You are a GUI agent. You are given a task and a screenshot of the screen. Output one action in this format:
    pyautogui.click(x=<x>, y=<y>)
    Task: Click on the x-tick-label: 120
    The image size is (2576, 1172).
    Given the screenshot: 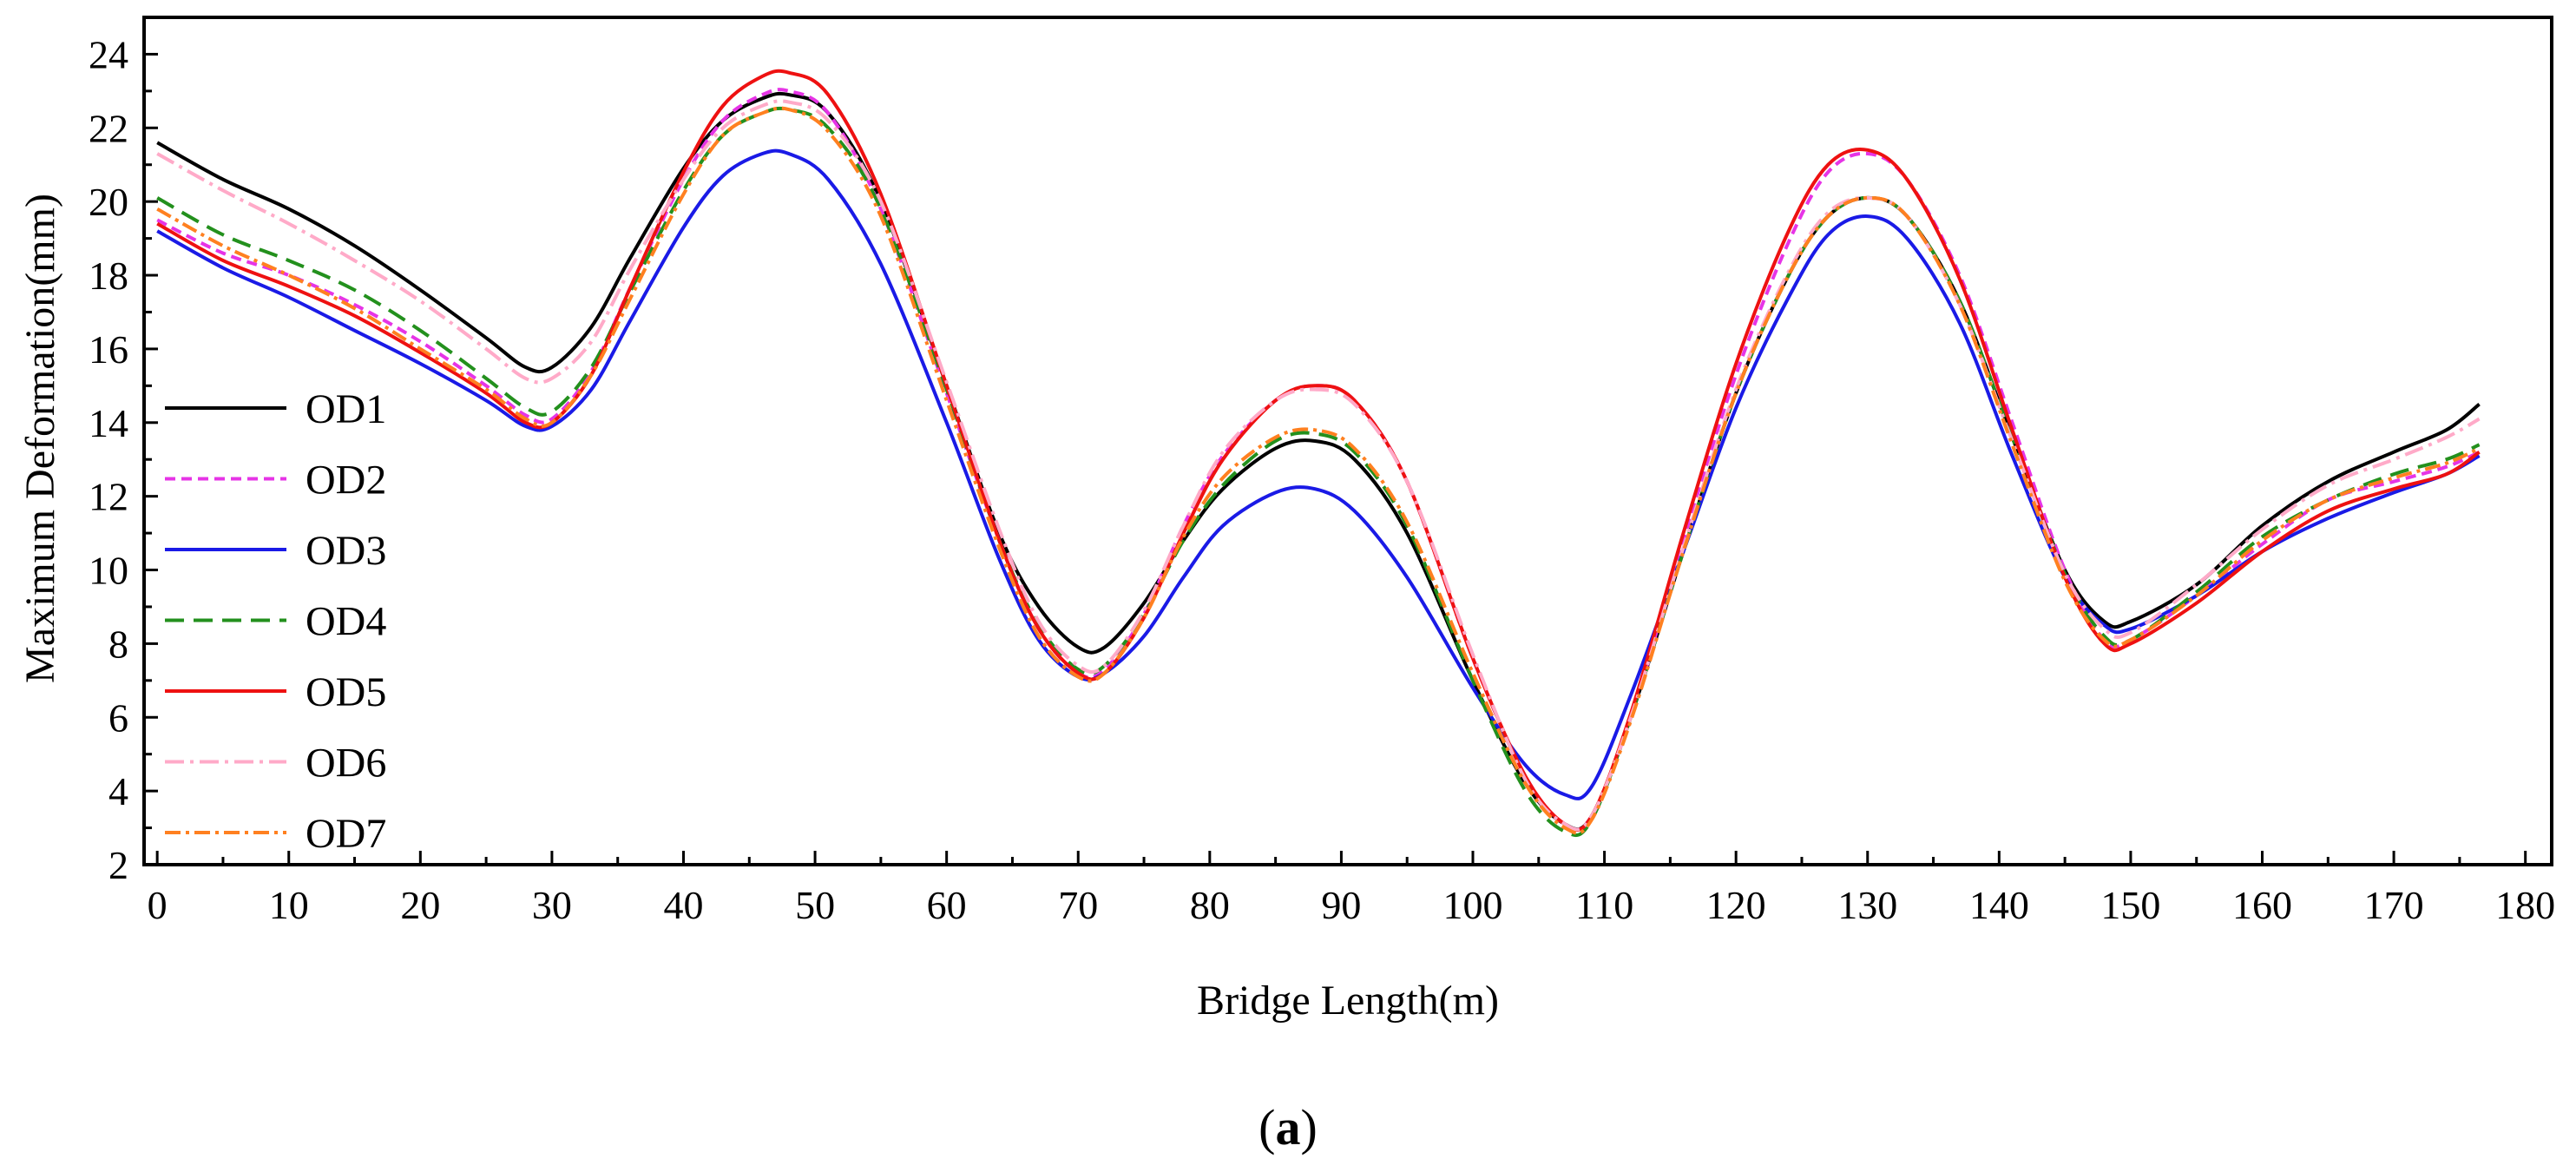 What is the action you would take?
    pyautogui.click(x=1736, y=905)
    